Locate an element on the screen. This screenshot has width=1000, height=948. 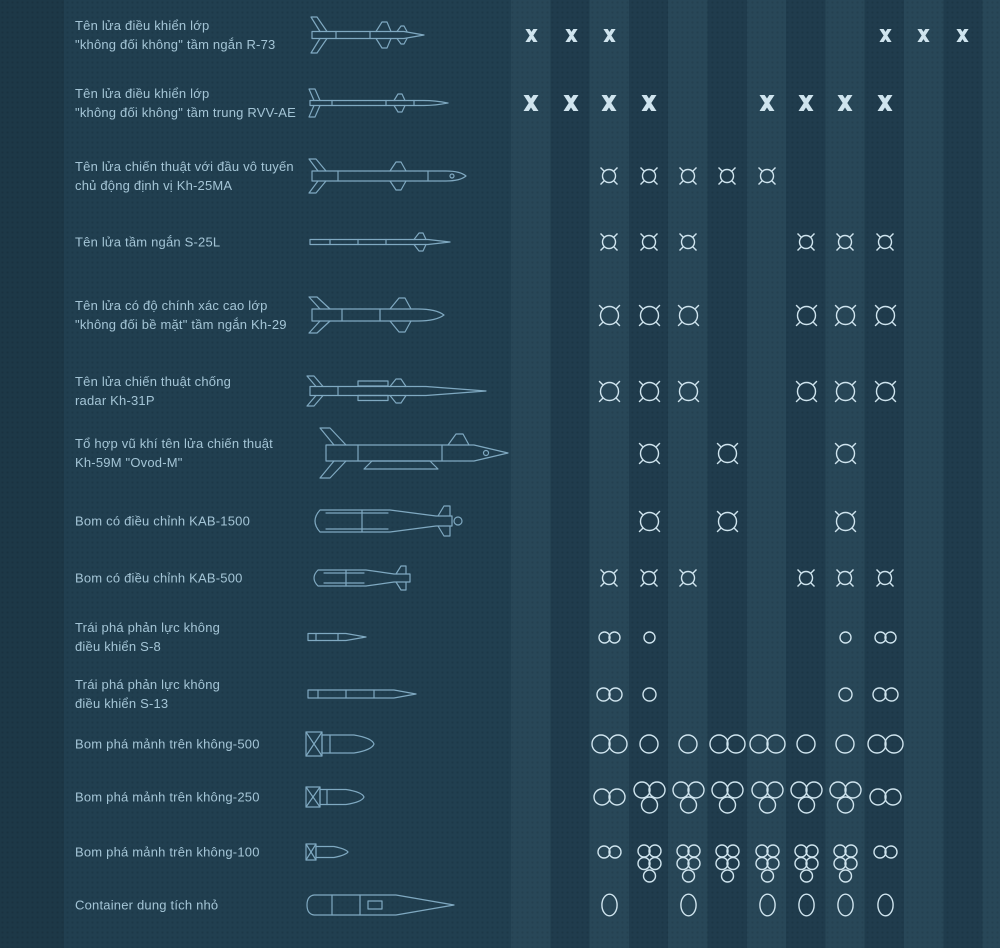
weapon-label-line1: Tên lửa chiến thuật với đầu vô tuyến is located at coordinates (184, 166).